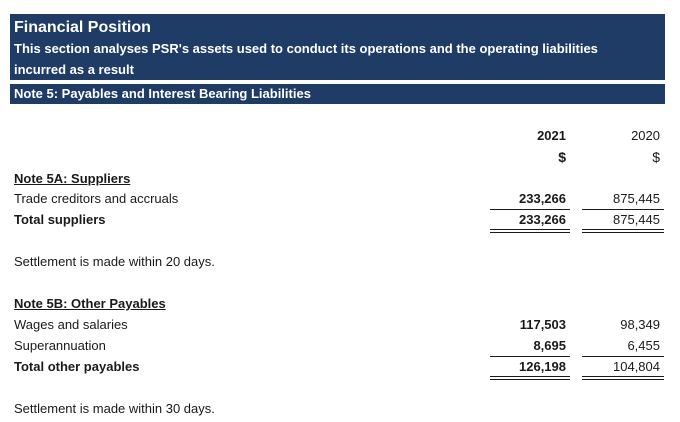 The height and width of the screenshot is (422, 680). What do you see at coordinates (542, 324) in the screenshot?
I see `row-value-wages-2021: 117,503` at bounding box center [542, 324].